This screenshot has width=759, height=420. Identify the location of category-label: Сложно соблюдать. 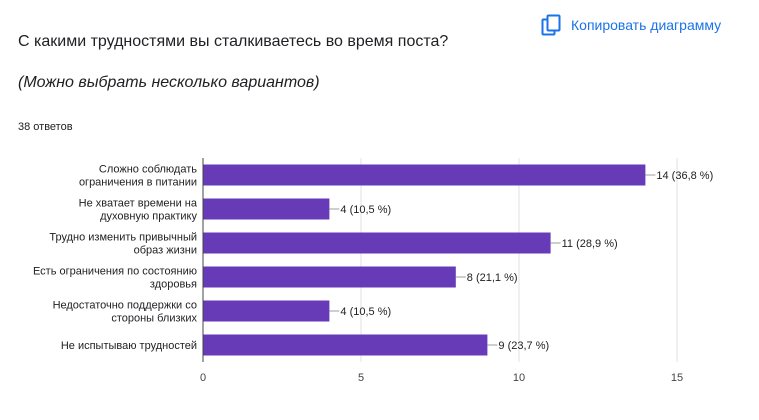
(148, 170).